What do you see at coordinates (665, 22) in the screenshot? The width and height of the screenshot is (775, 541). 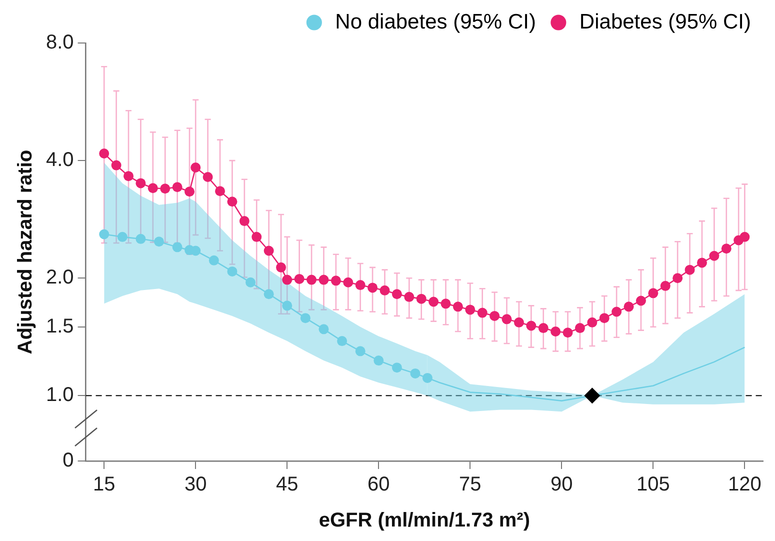 I see `legend-label: Diabetes (95% CI)` at bounding box center [665, 22].